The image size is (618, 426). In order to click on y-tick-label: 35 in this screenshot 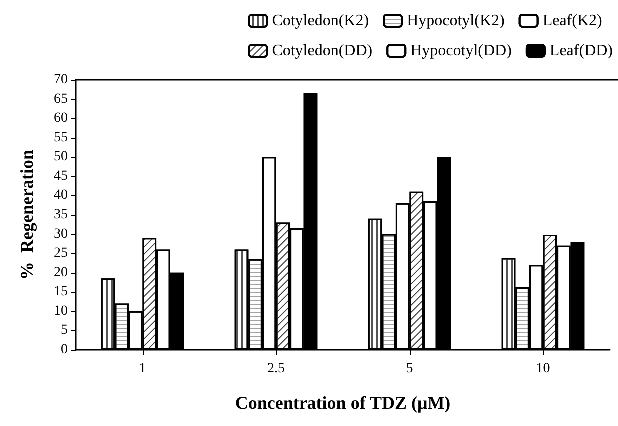, I will do `click(61, 215)`.